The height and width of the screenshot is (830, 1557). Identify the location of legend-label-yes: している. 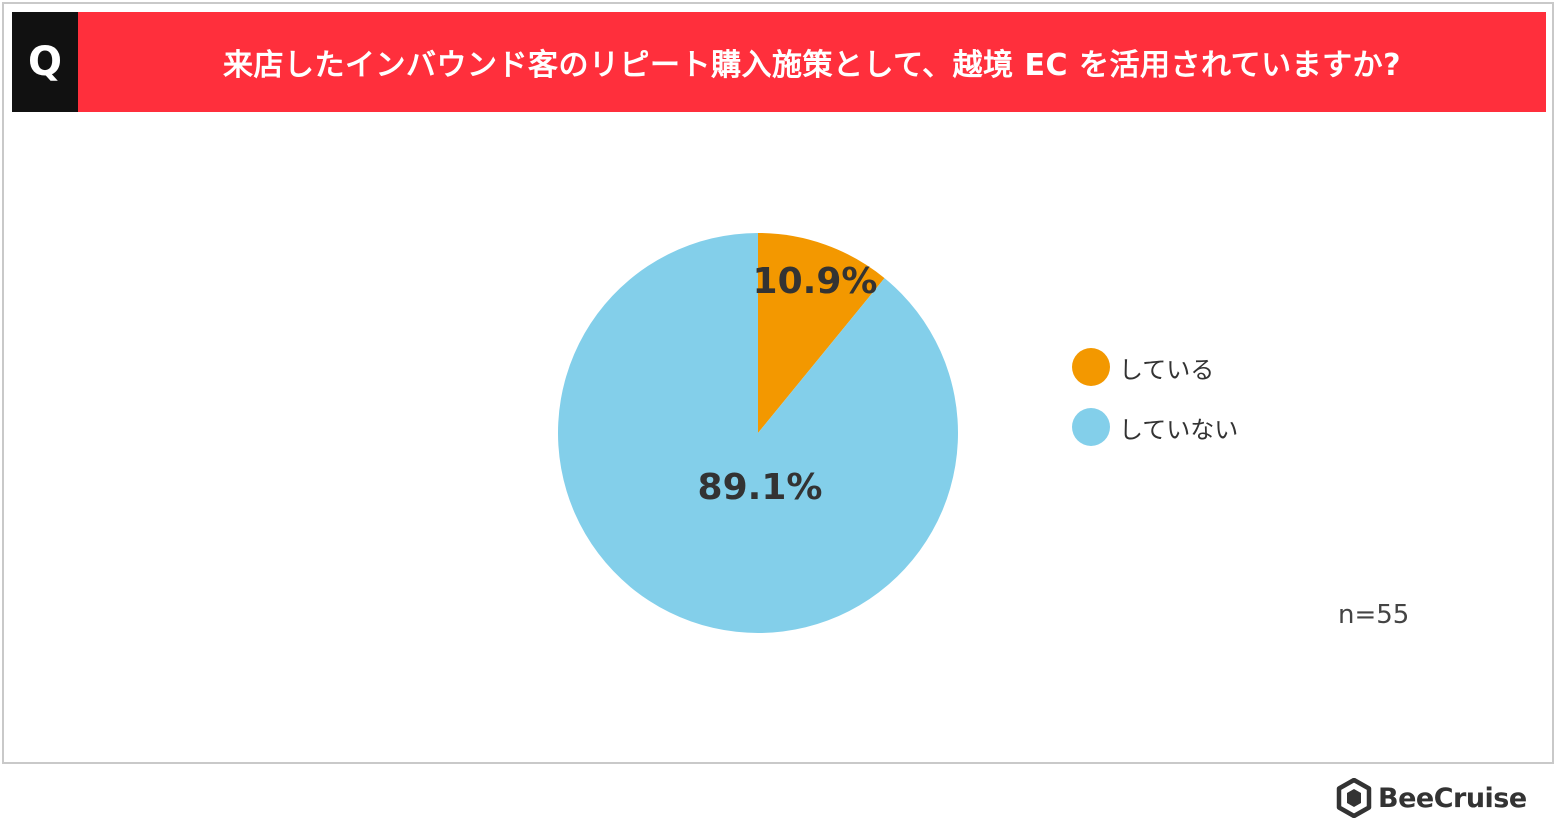
(1167, 369).